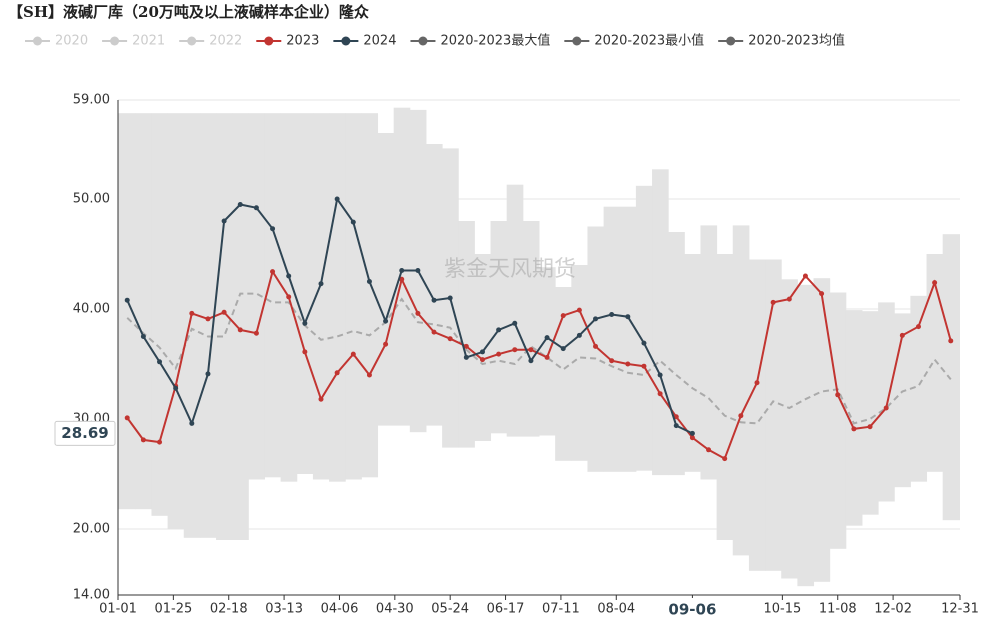 This screenshot has width=989, height=621. What do you see at coordinates (91, 309) in the screenshot?
I see `y-tick-label: 40.00` at bounding box center [91, 309].